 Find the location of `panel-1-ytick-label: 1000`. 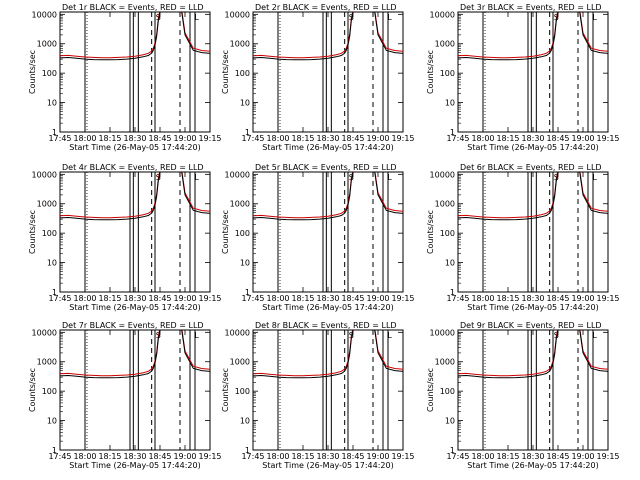

panel-1-ytick-label: 1000 is located at coordinates (47, 44).